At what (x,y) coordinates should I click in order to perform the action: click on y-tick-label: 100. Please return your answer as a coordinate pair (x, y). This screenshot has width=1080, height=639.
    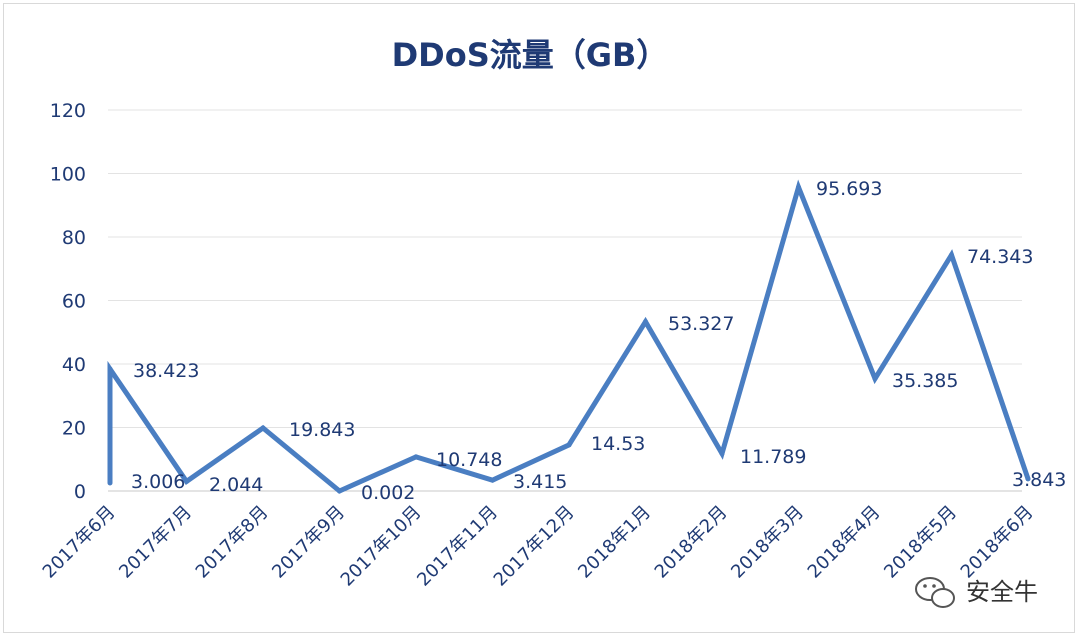
    Looking at the image, I should click on (68, 175).